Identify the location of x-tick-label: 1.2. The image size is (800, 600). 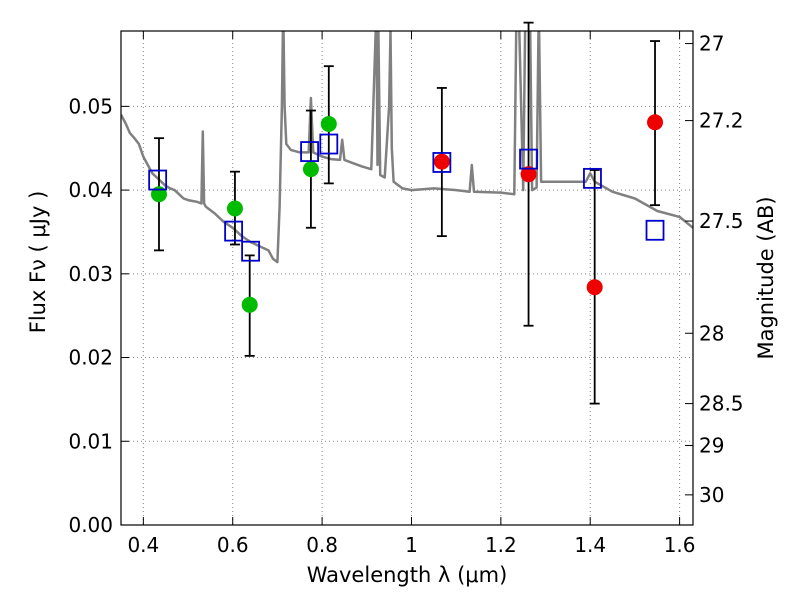
(501, 545).